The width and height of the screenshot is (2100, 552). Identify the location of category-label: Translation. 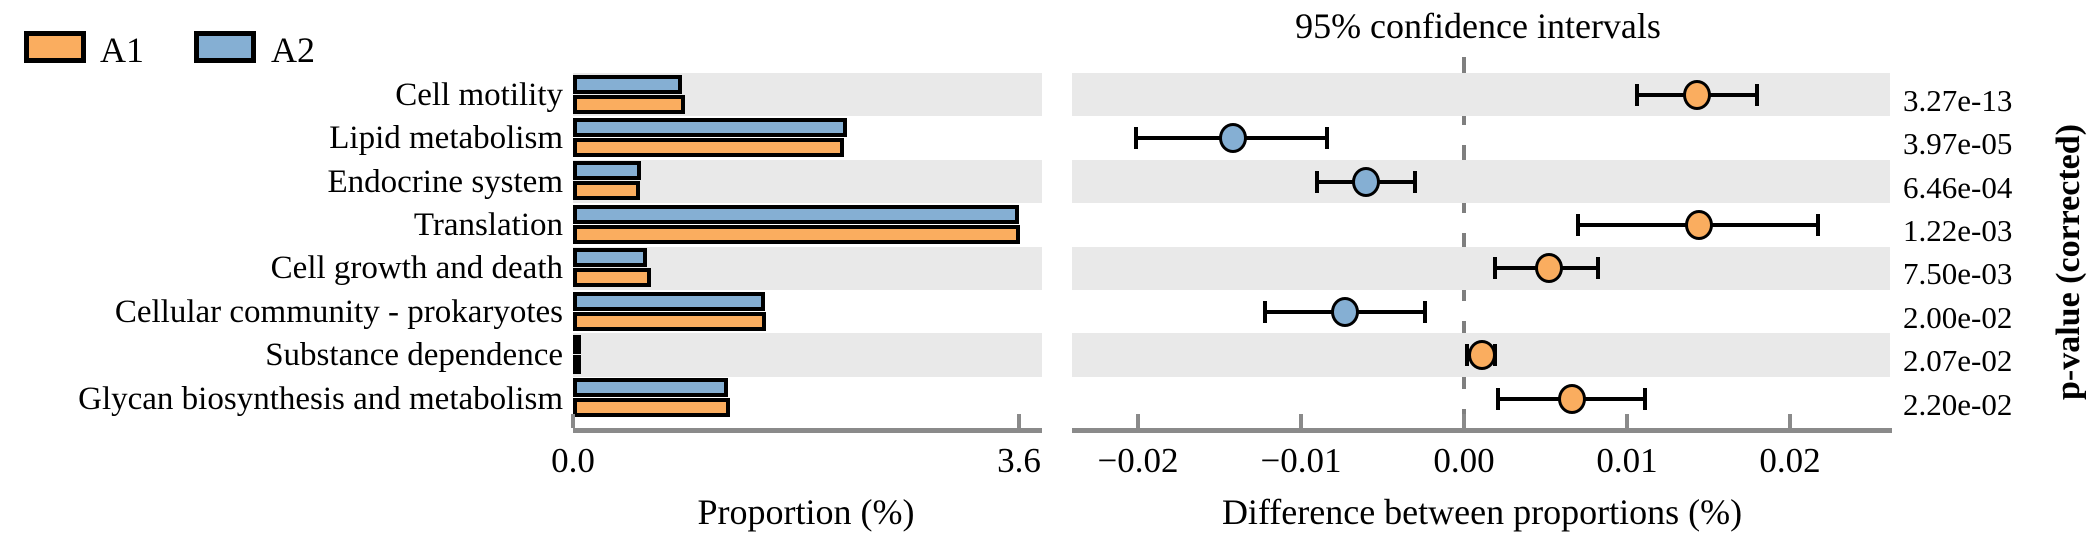
(488, 224).